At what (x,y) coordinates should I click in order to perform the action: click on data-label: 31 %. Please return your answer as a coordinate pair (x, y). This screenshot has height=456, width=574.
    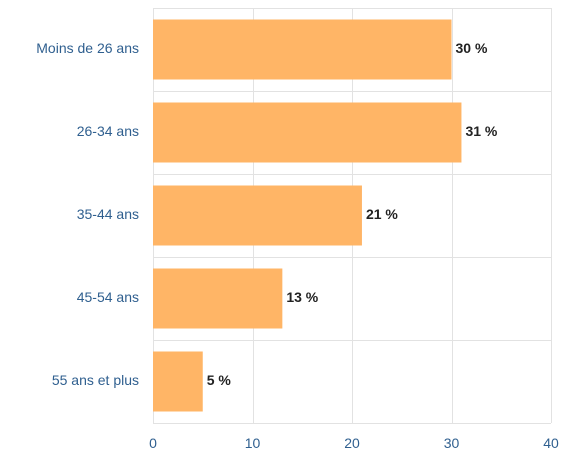
    Looking at the image, I should click on (481, 131).